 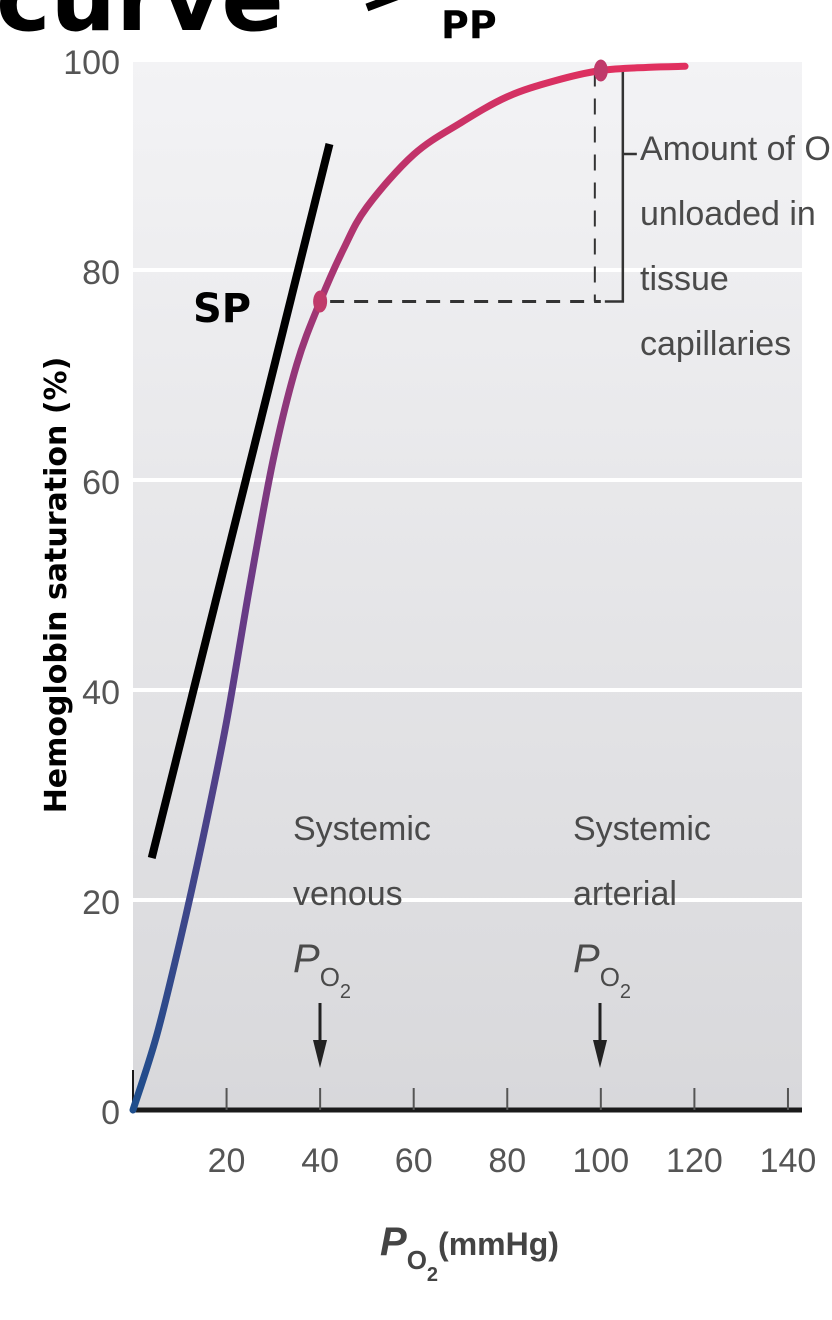 What do you see at coordinates (694, 1161) in the screenshot?
I see `x-tick-label-120: 120` at bounding box center [694, 1161].